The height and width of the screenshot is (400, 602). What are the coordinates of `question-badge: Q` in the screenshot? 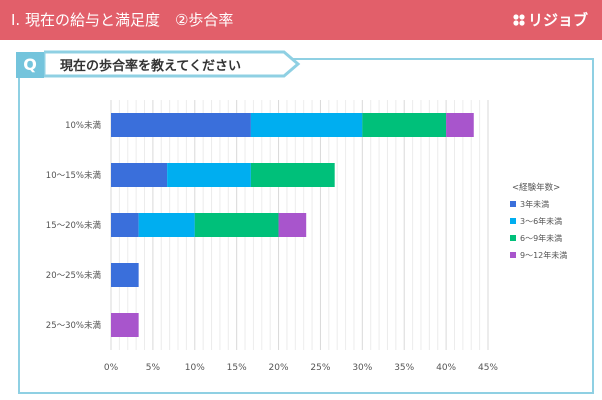 It's located at (30, 65).